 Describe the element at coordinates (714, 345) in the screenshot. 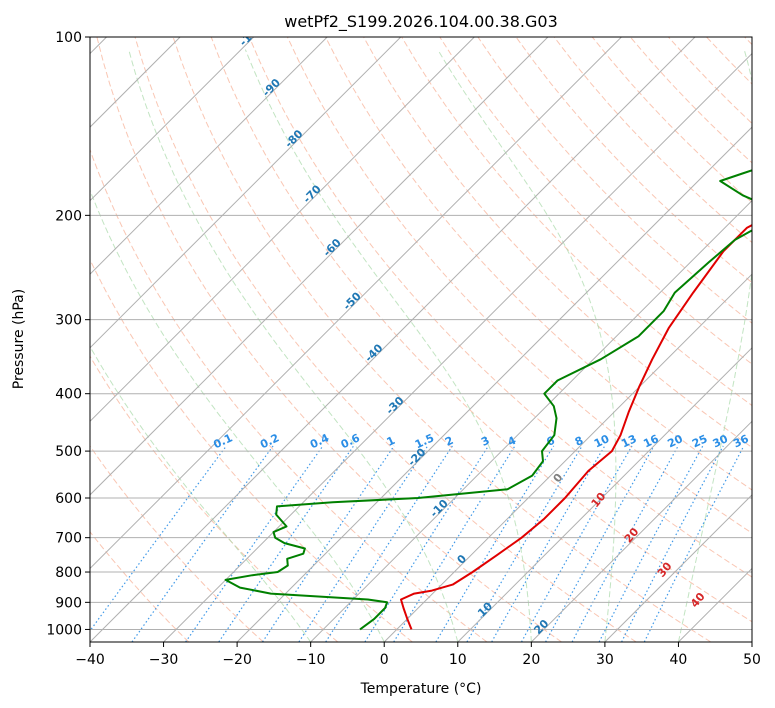

I see `moist-adiabat` at that location.